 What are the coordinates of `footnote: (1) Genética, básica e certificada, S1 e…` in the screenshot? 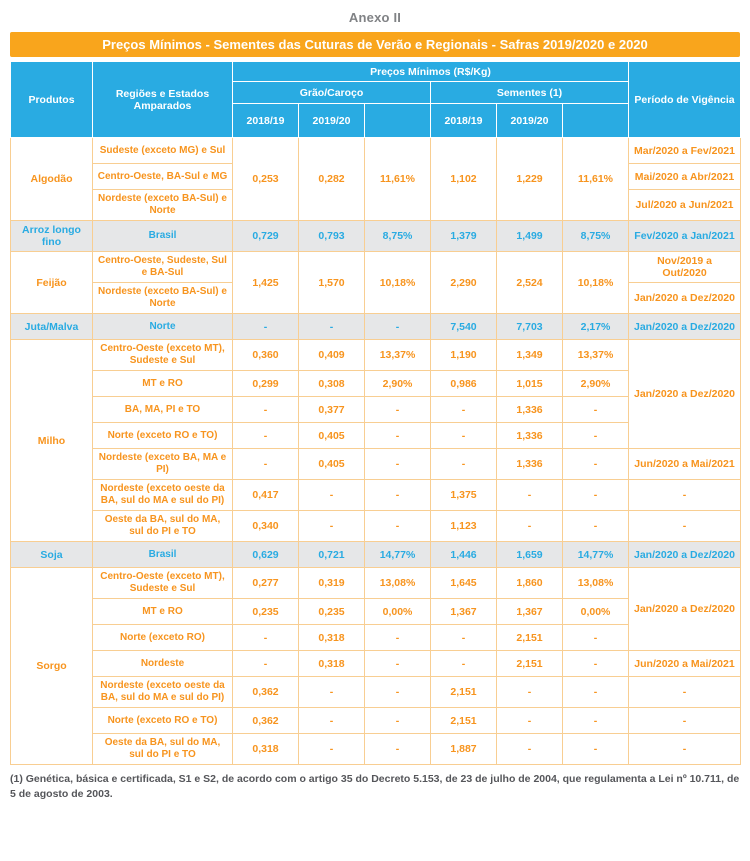 It's located at (375, 787).